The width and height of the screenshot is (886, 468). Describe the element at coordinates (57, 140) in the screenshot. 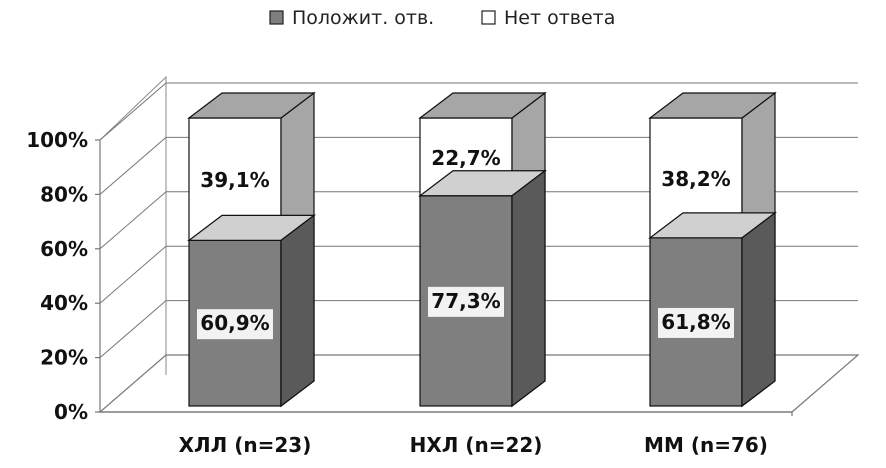

I see `y-tick-label: 100%` at that location.